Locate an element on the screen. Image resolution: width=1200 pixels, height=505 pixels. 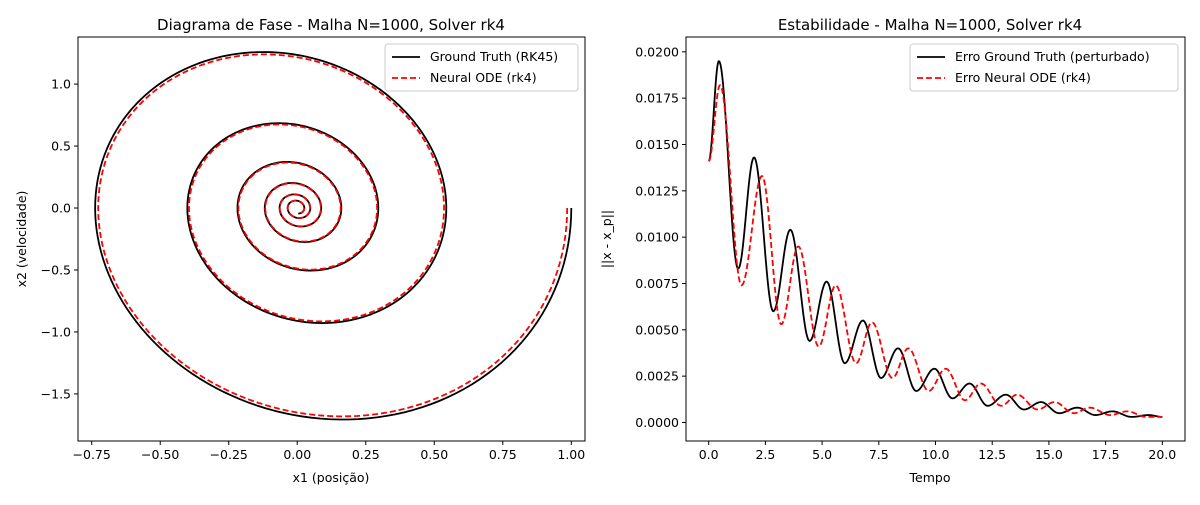
phase-legend-label-ground-truth: Ground Truth (RK45) is located at coordinates (494, 56).